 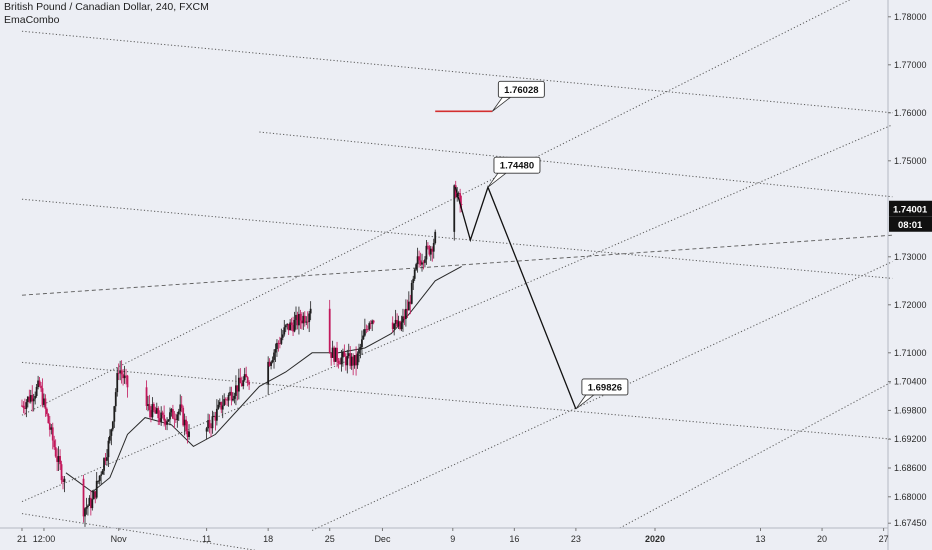 What do you see at coordinates (514, 172) in the screenshot?
I see `callout-2: 1.74480` at bounding box center [514, 172].